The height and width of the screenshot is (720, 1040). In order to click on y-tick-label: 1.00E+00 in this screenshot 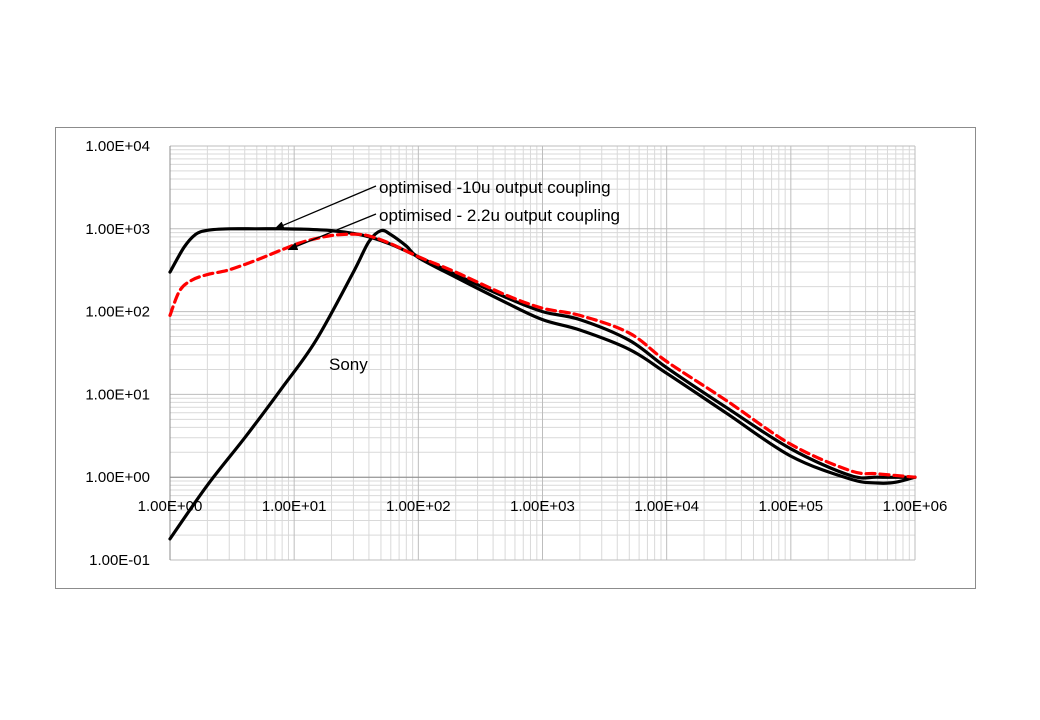, I will do `click(117, 477)`.